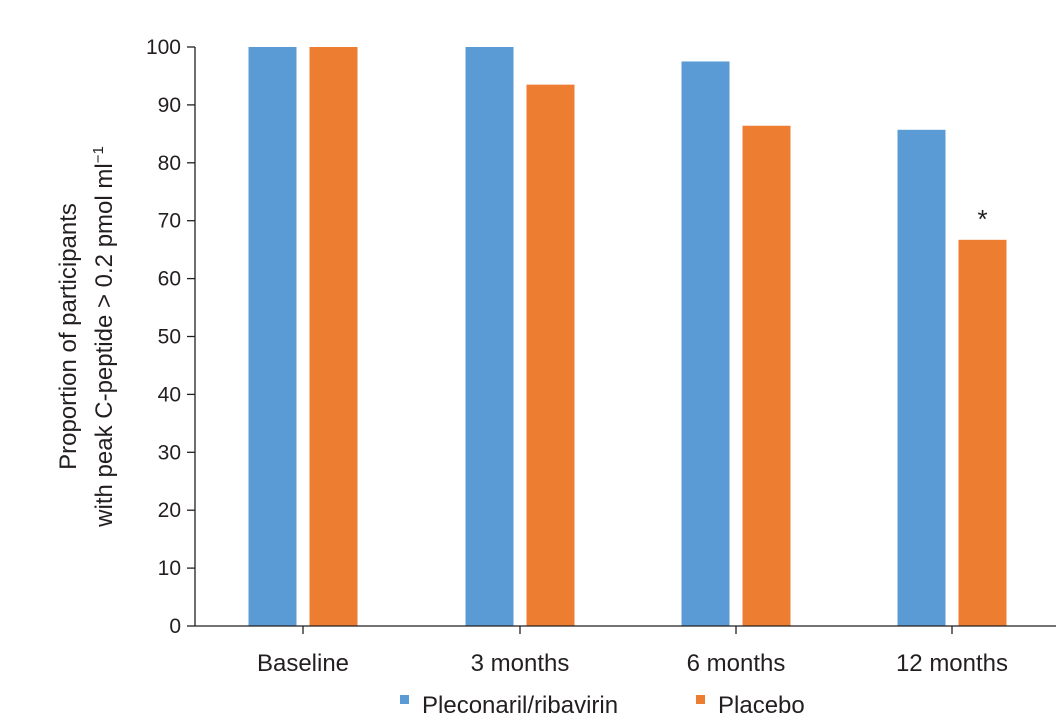 The height and width of the screenshot is (726, 1058). I want to click on y-tick-label: 20, so click(169, 510).